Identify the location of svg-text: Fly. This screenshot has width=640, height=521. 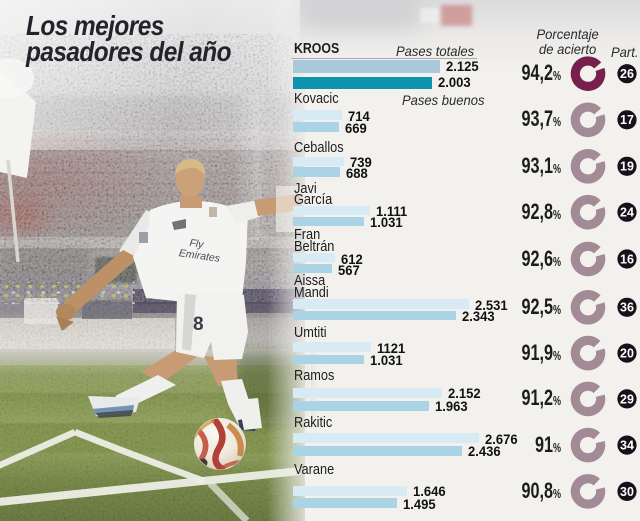
(197, 244).